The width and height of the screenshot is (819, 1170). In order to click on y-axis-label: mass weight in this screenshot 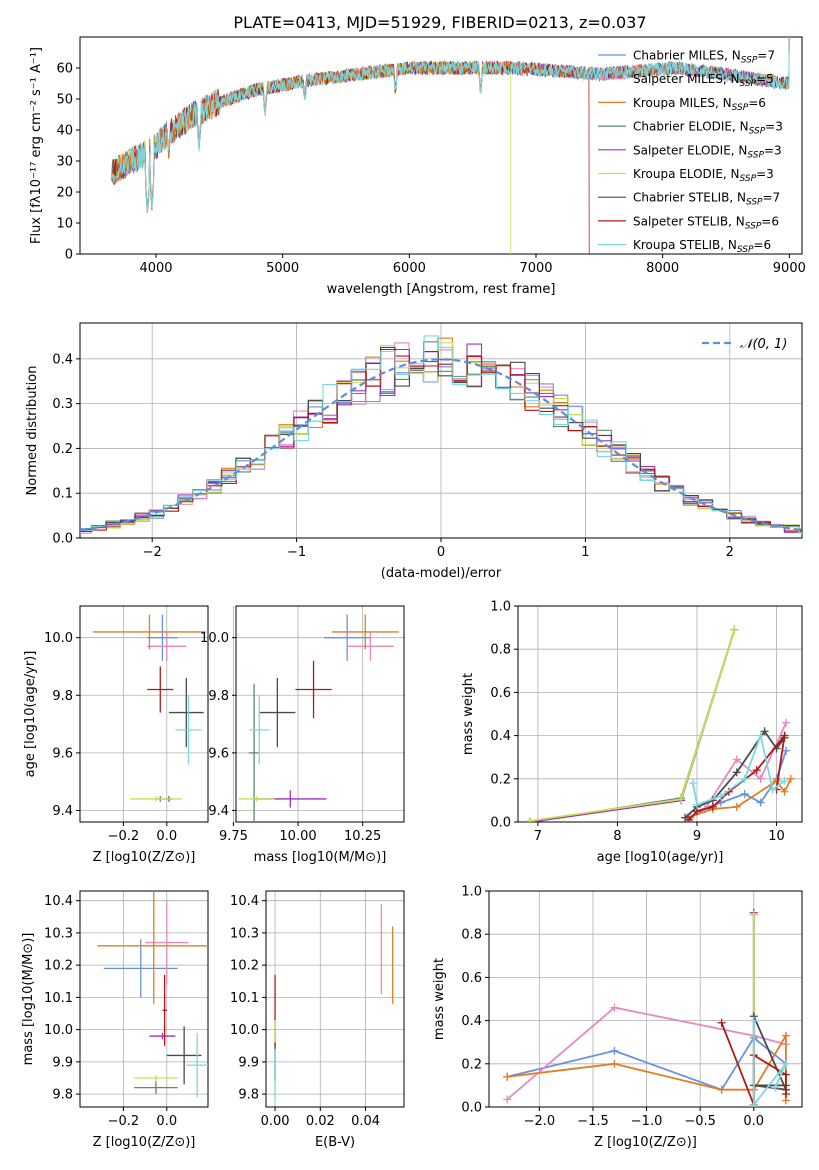, I will do `click(468, 714)`.